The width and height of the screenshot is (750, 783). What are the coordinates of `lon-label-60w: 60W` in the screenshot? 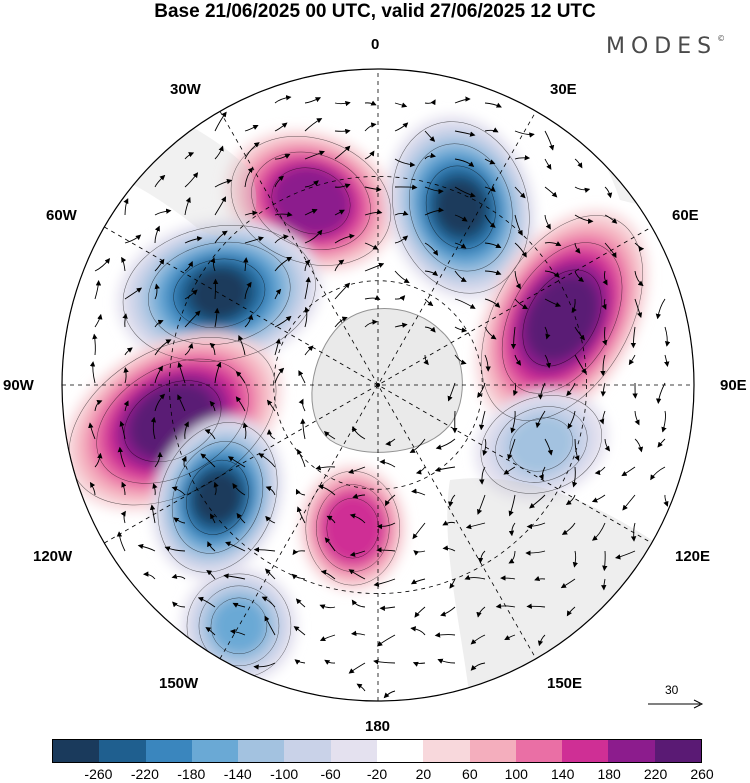 It's located at (61, 215).